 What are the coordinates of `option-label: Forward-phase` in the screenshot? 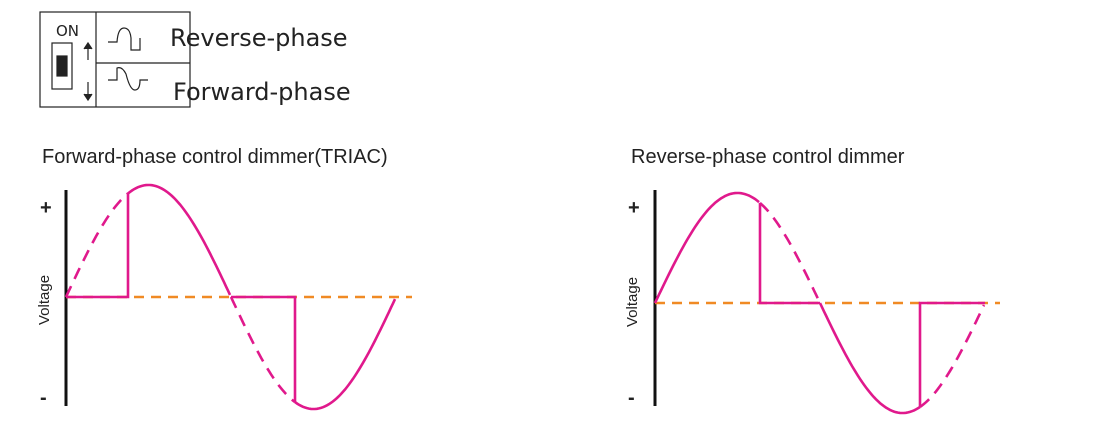 It's located at (262, 92).